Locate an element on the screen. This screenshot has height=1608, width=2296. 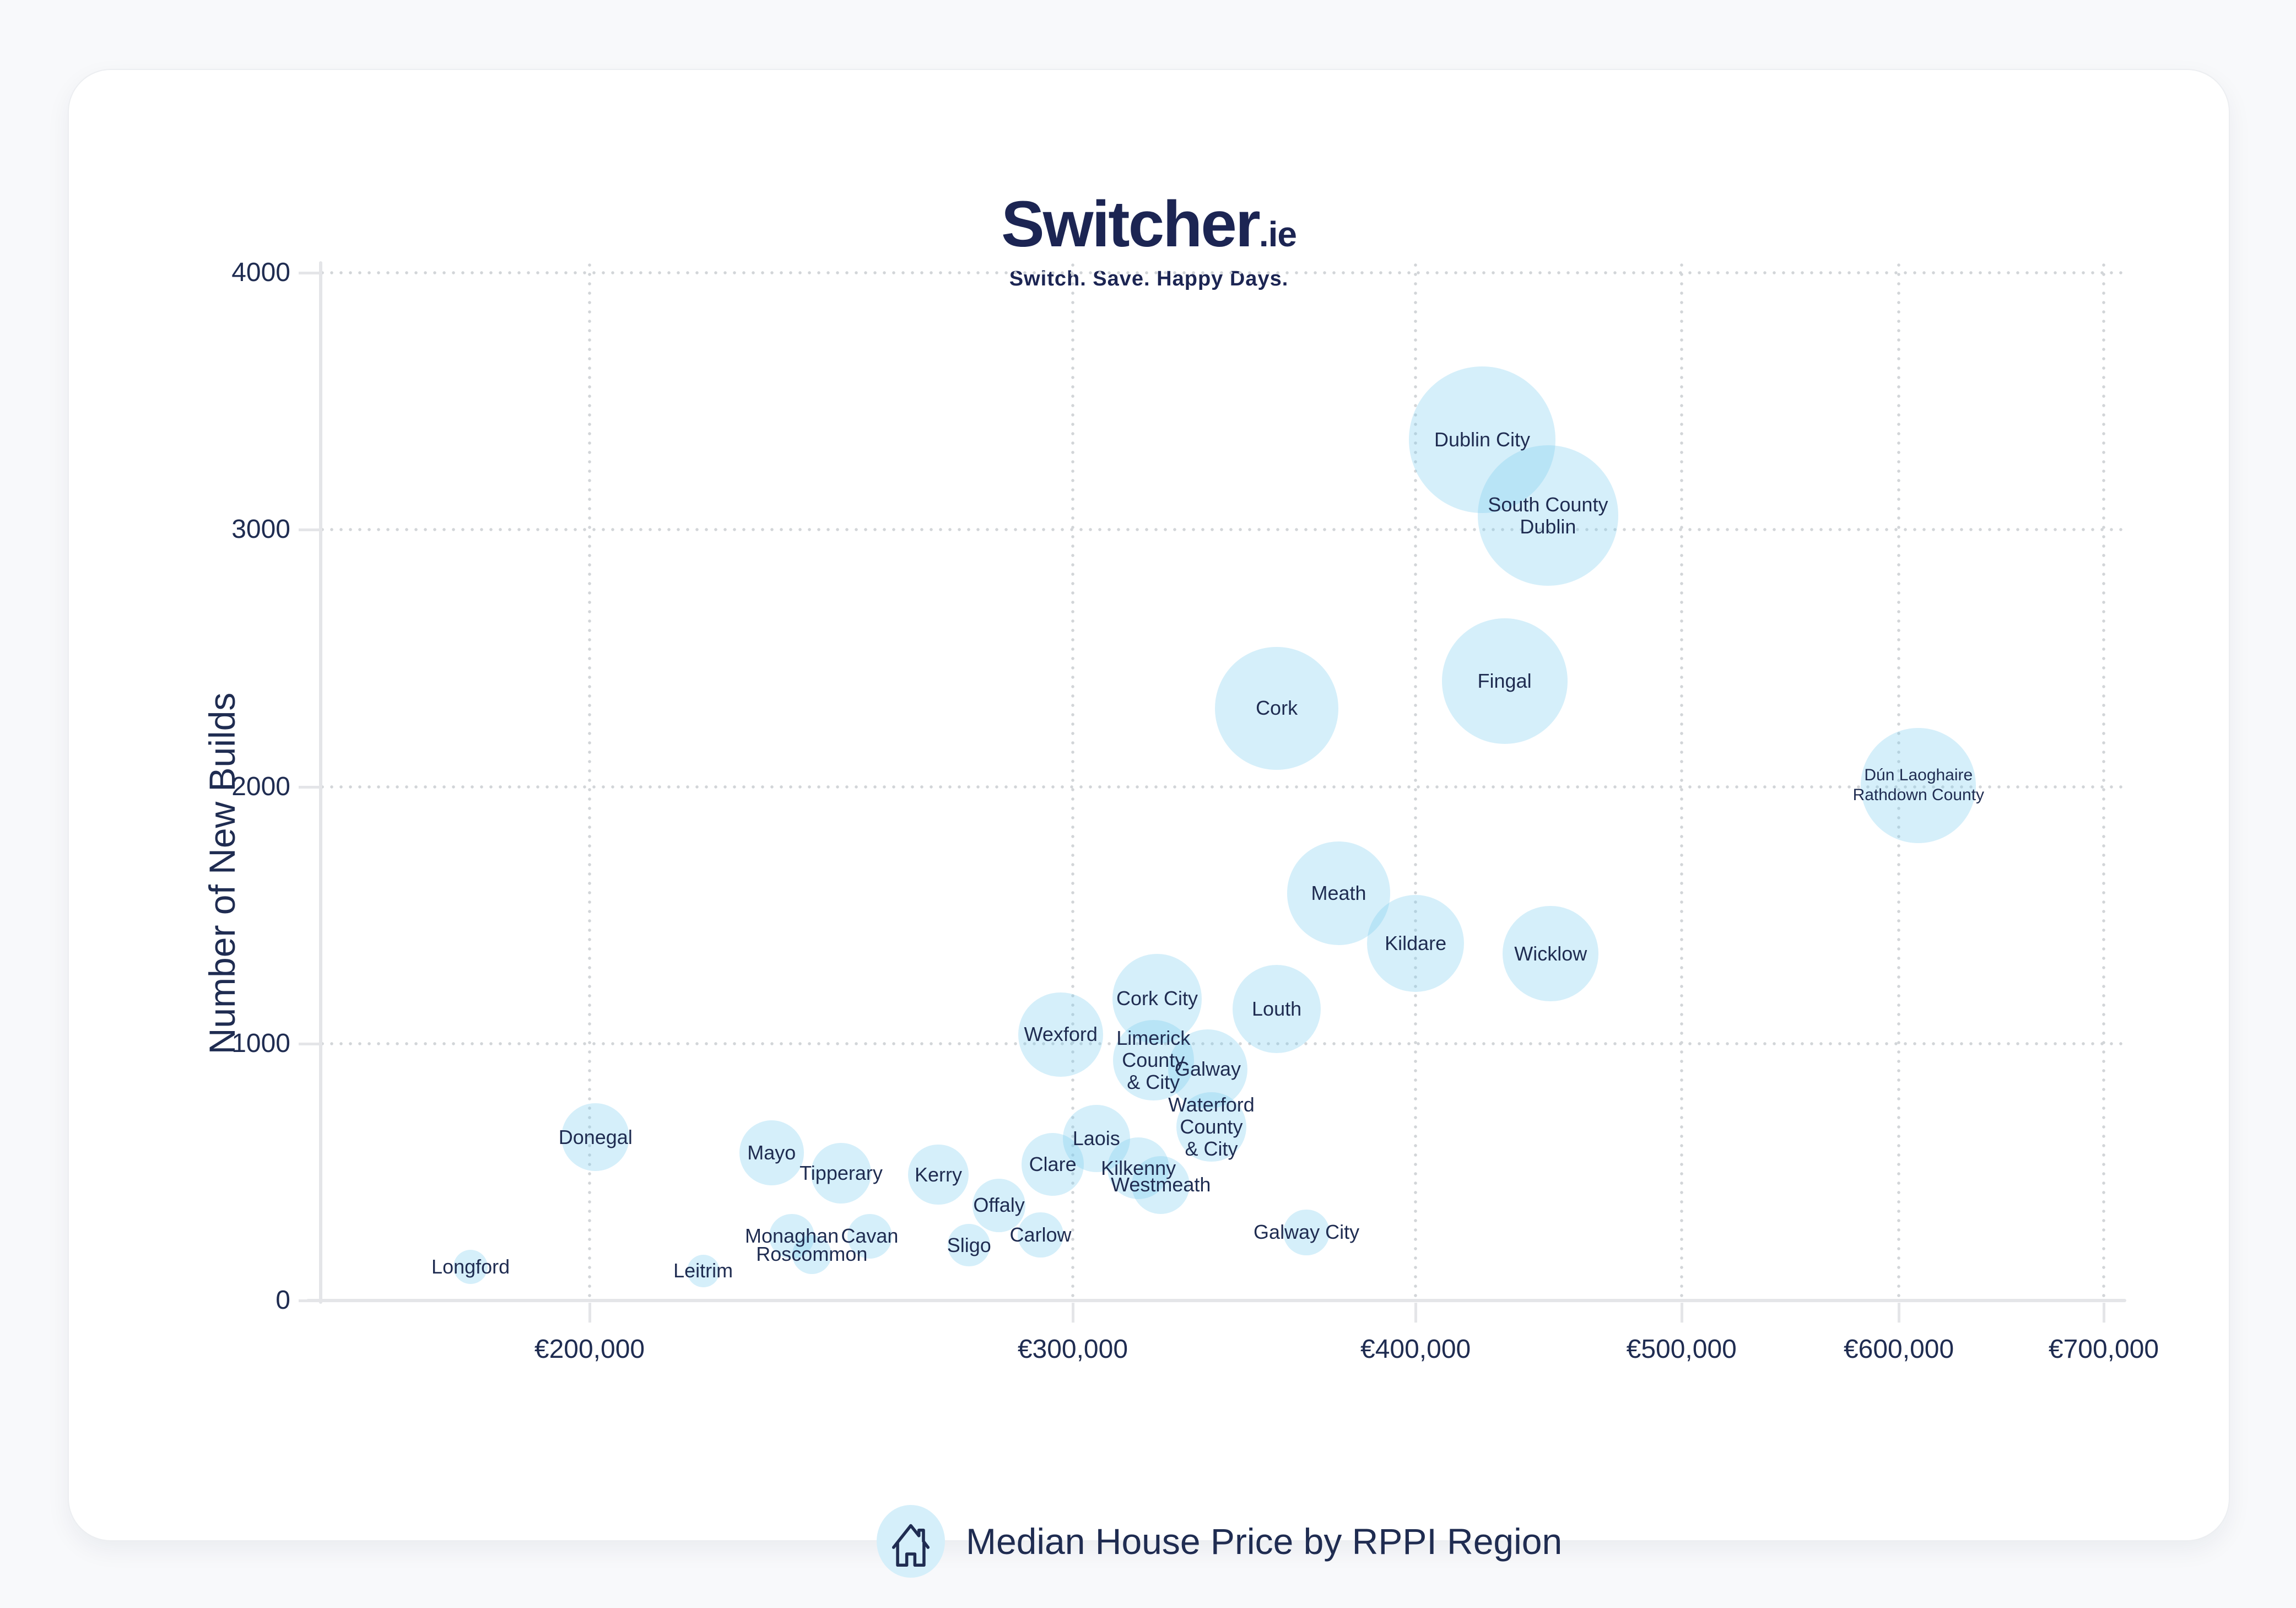
bubble-wicklow is located at coordinates (1551, 953).